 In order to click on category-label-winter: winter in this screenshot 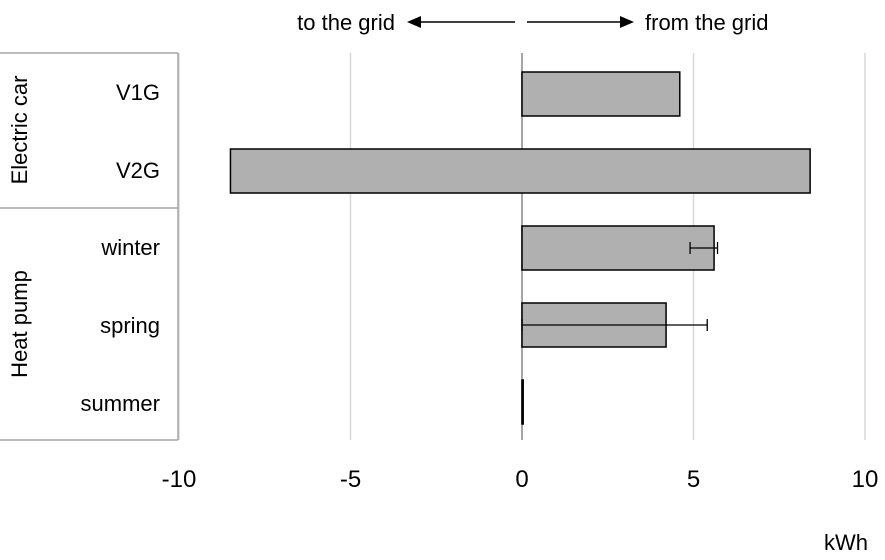, I will do `click(130, 247)`.